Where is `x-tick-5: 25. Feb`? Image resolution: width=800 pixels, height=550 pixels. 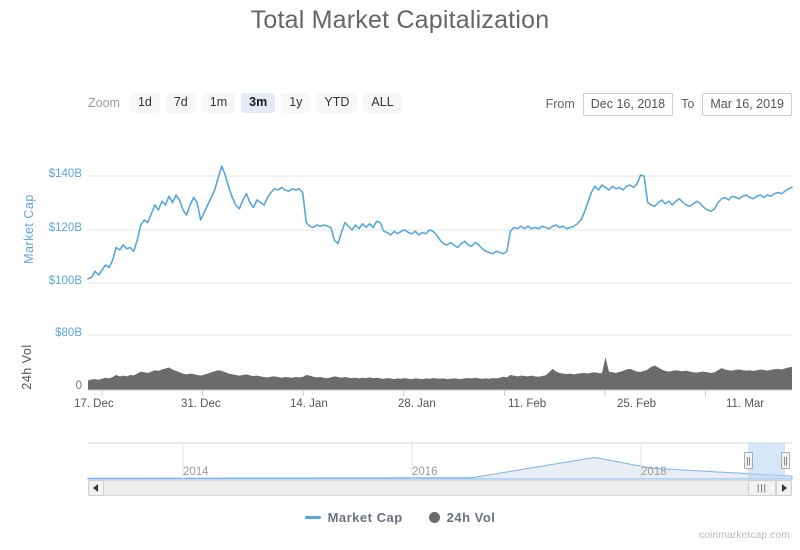
x-tick-5: 25. Feb is located at coordinates (636, 404).